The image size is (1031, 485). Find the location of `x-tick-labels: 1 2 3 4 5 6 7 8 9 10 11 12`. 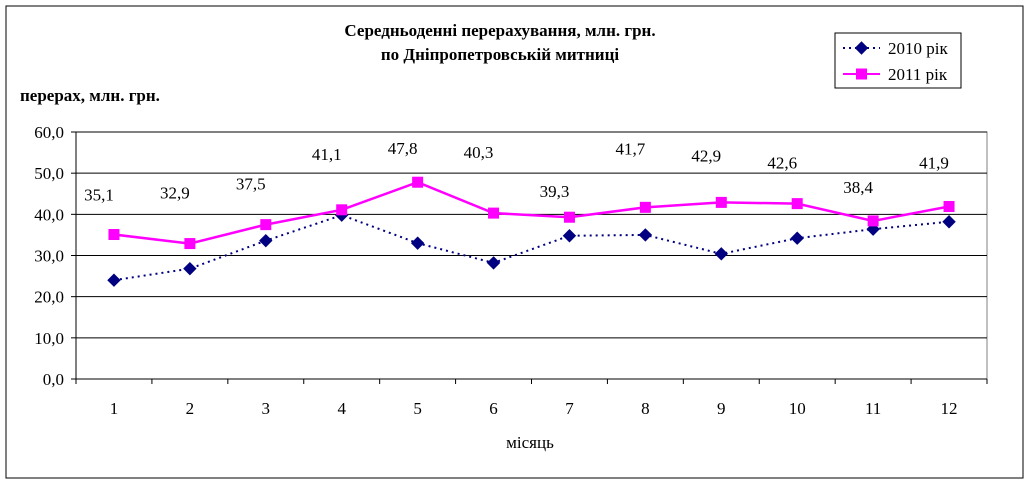

x-tick-labels: 1 2 3 4 5 6 7 8 9 10 11 12 is located at coordinates (534, 408).